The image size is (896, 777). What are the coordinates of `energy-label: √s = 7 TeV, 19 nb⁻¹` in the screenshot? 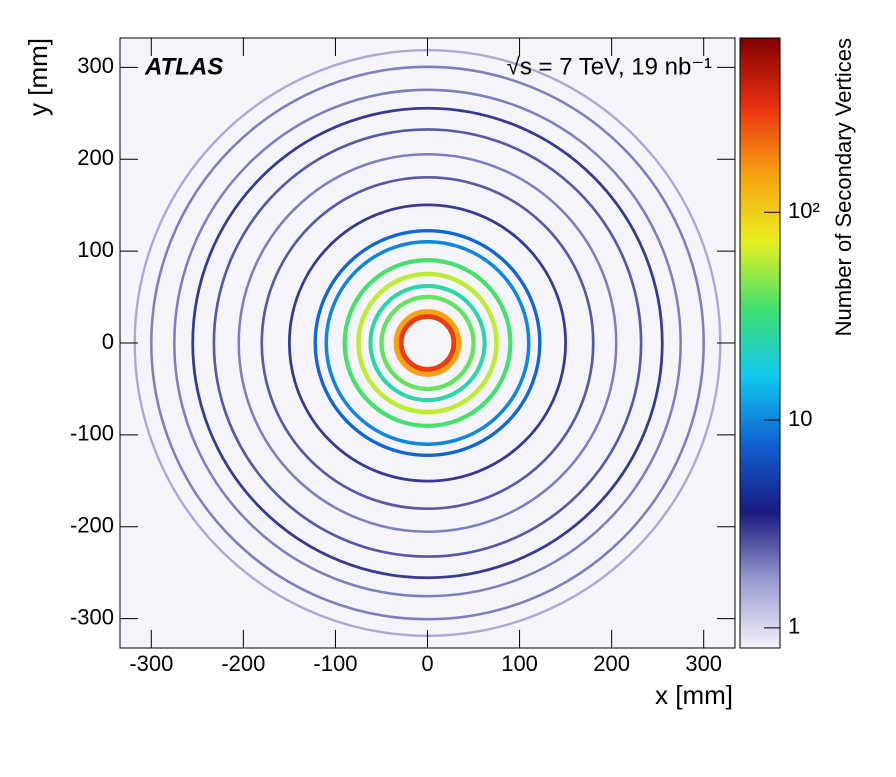 It's located at (609, 66).